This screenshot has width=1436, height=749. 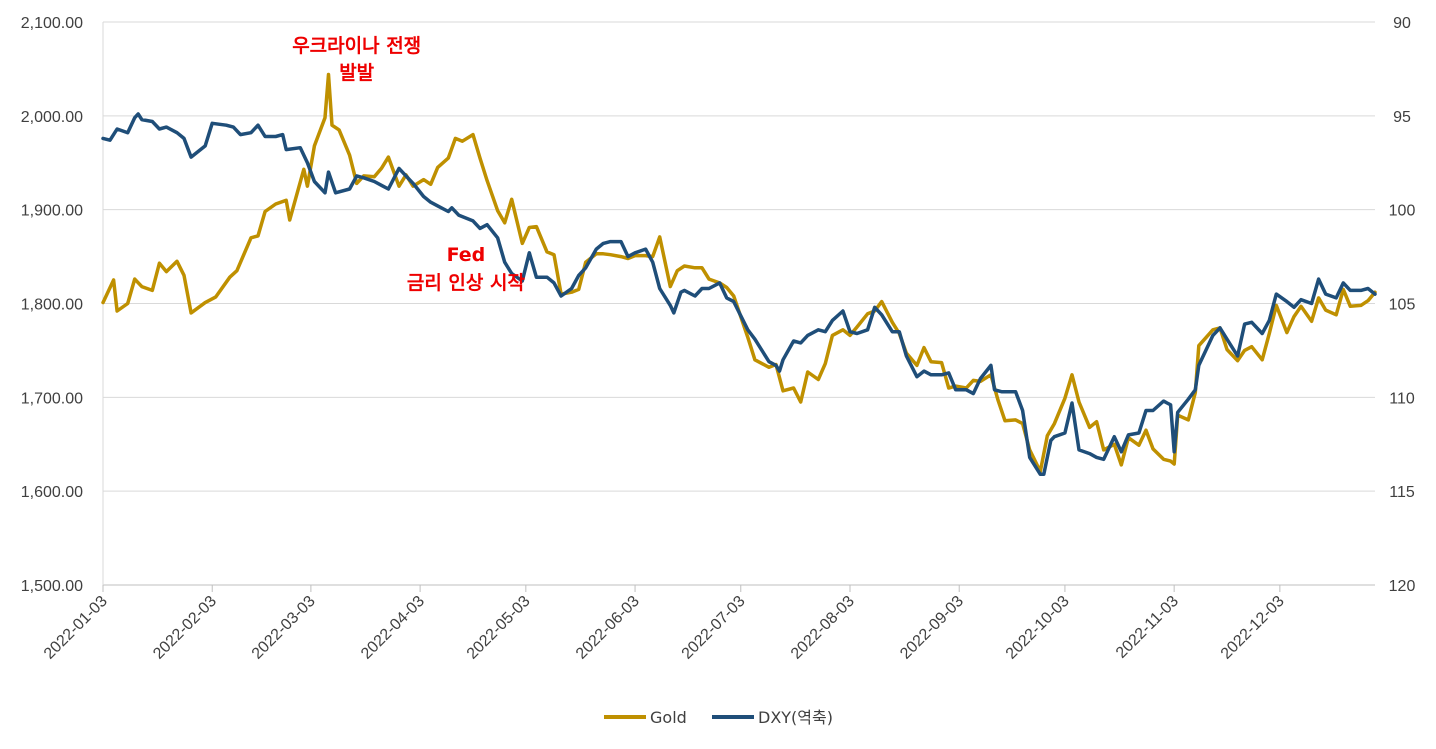 What do you see at coordinates (1253, 628) in the screenshot?
I see `x-tick-label: 2022-12-03` at bounding box center [1253, 628].